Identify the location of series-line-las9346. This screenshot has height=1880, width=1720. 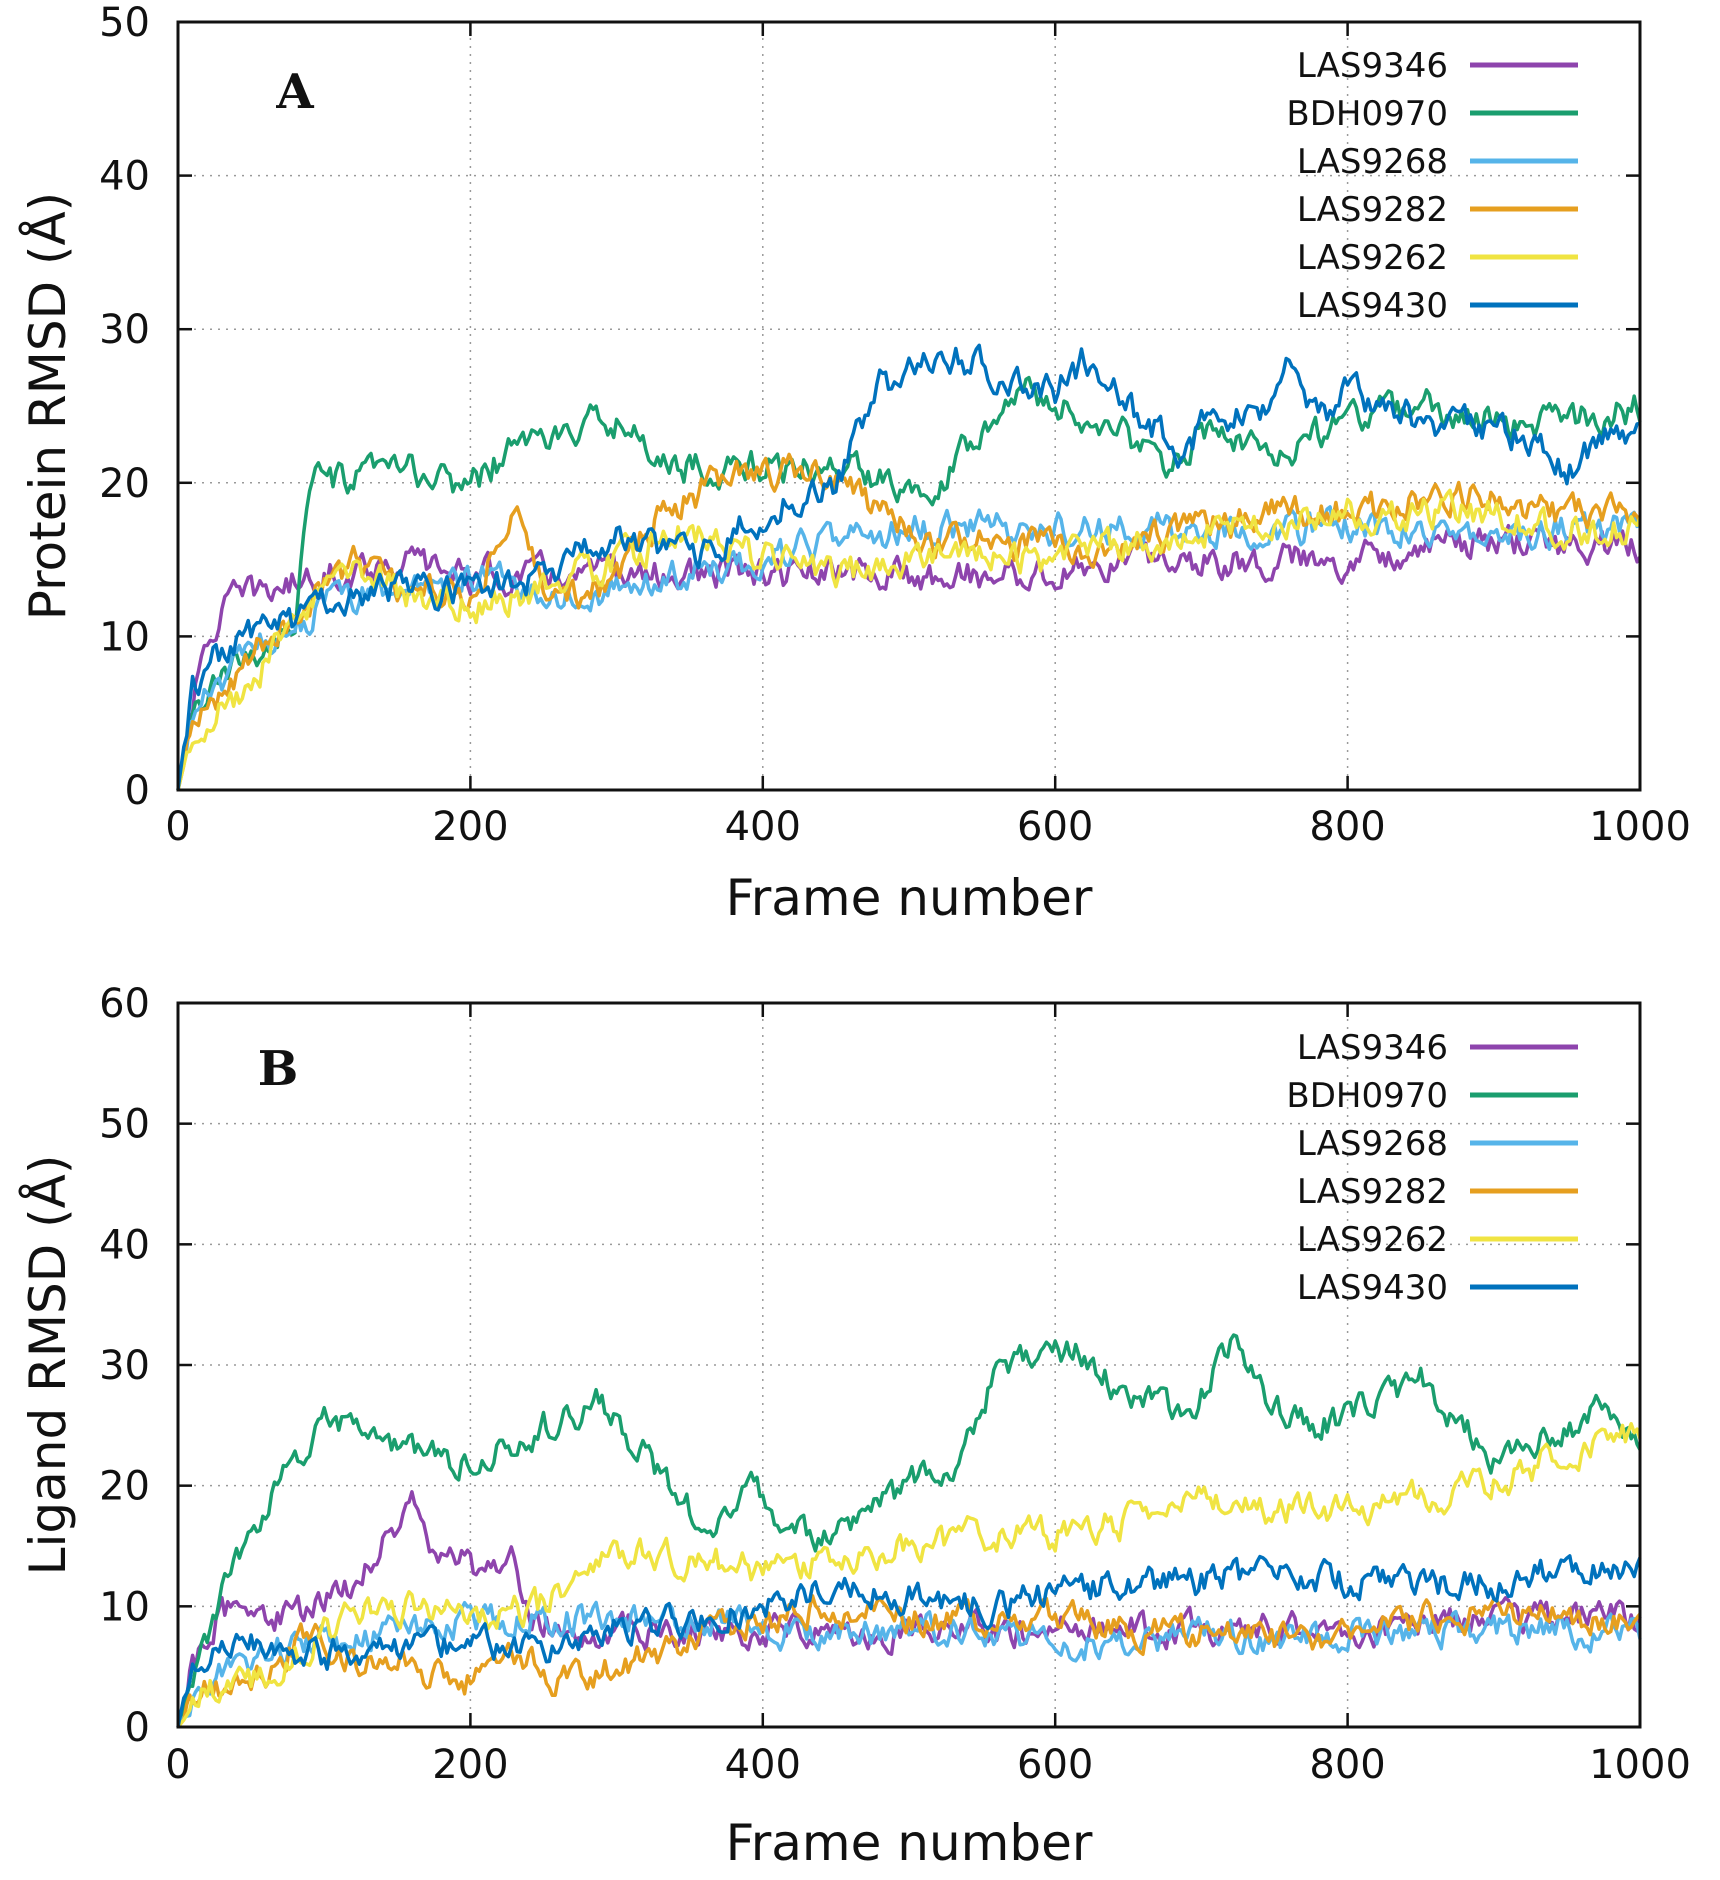
(909, 657).